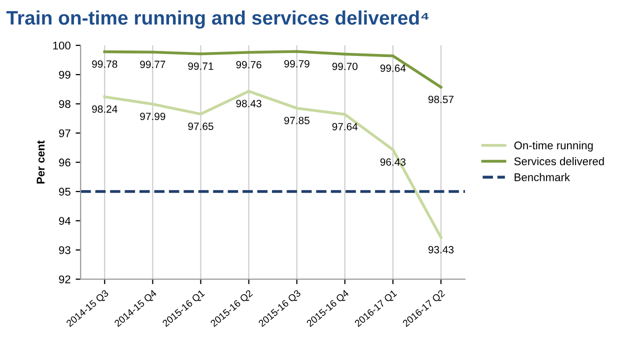  What do you see at coordinates (153, 116) in the screenshot?
I see `data-label: 97.99` at bounding box center [153, 116].